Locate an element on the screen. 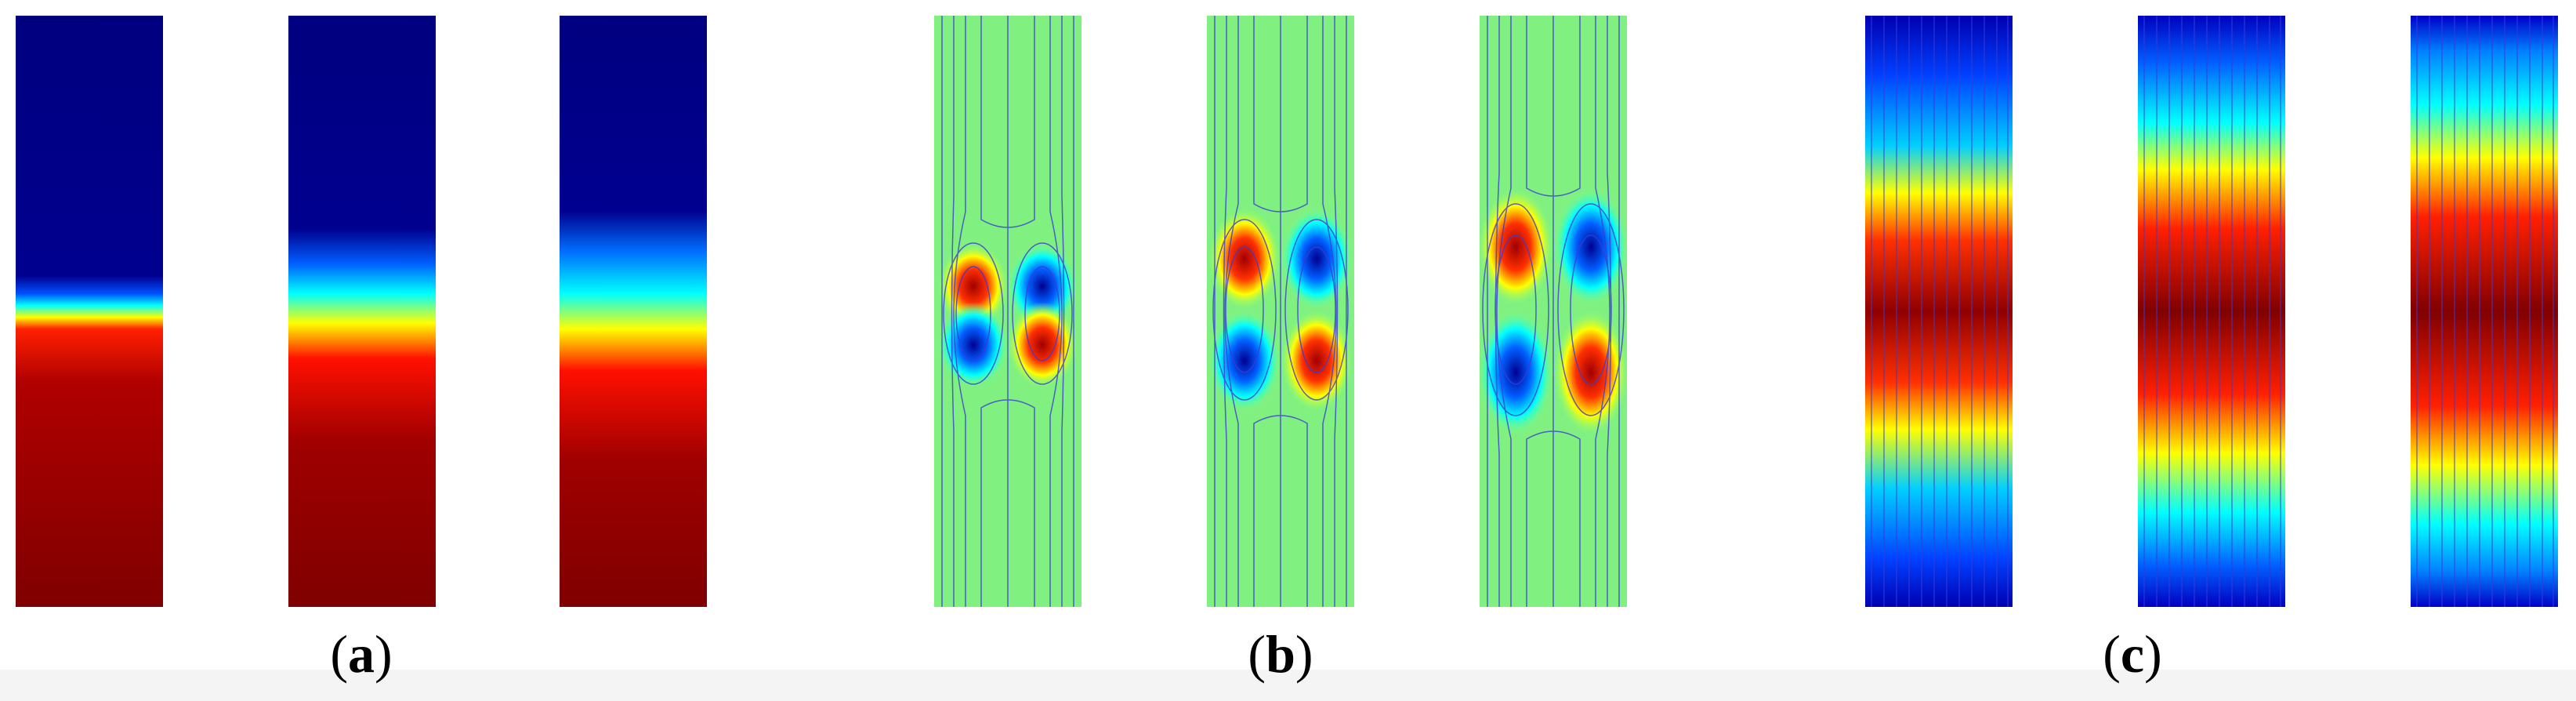  subfigure-label-a: (a) is located at coordinates (361, 654).